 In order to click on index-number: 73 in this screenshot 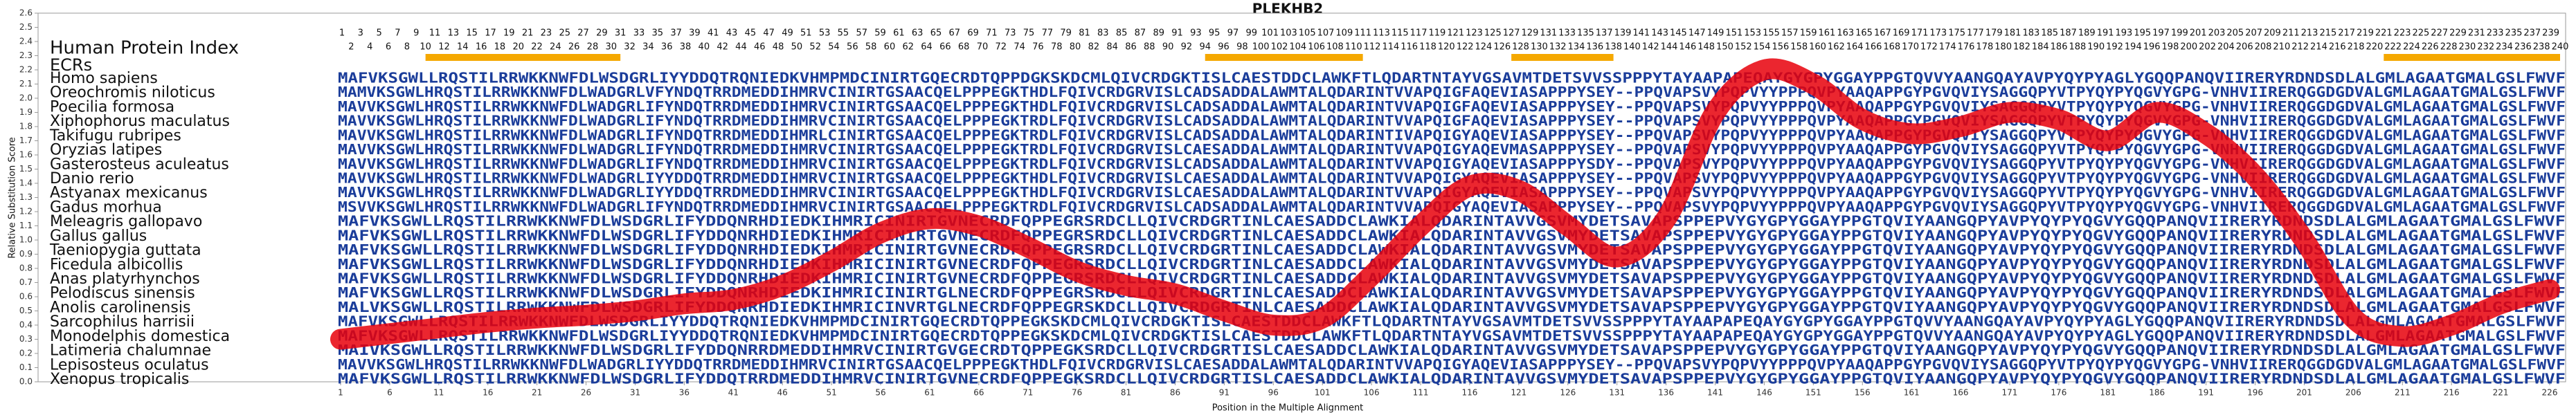, I will do `click(1011, 33)`.